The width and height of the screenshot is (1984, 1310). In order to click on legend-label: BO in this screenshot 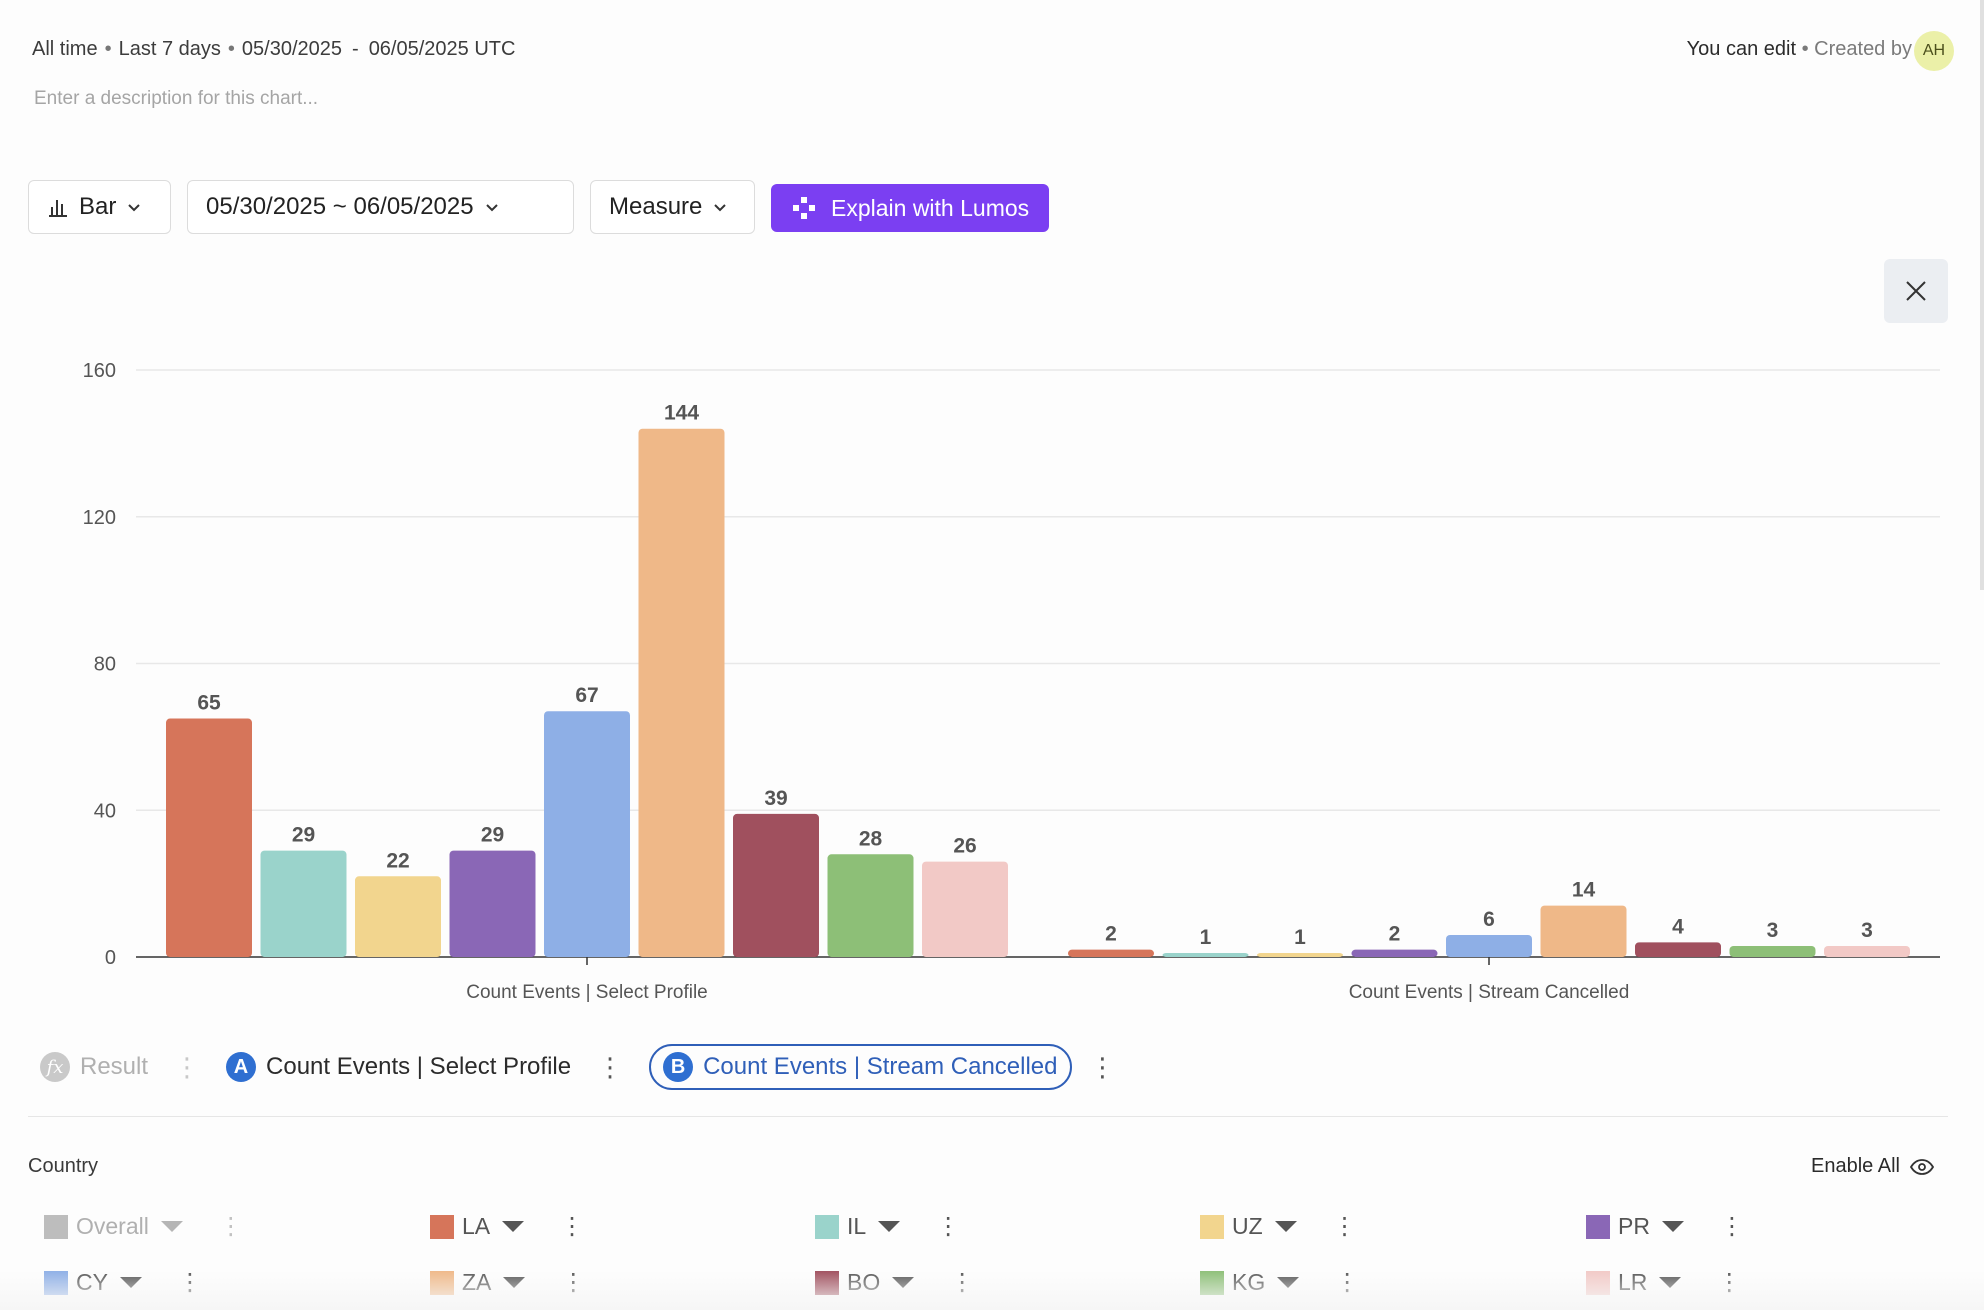, I will do `click(864, 1282)`.